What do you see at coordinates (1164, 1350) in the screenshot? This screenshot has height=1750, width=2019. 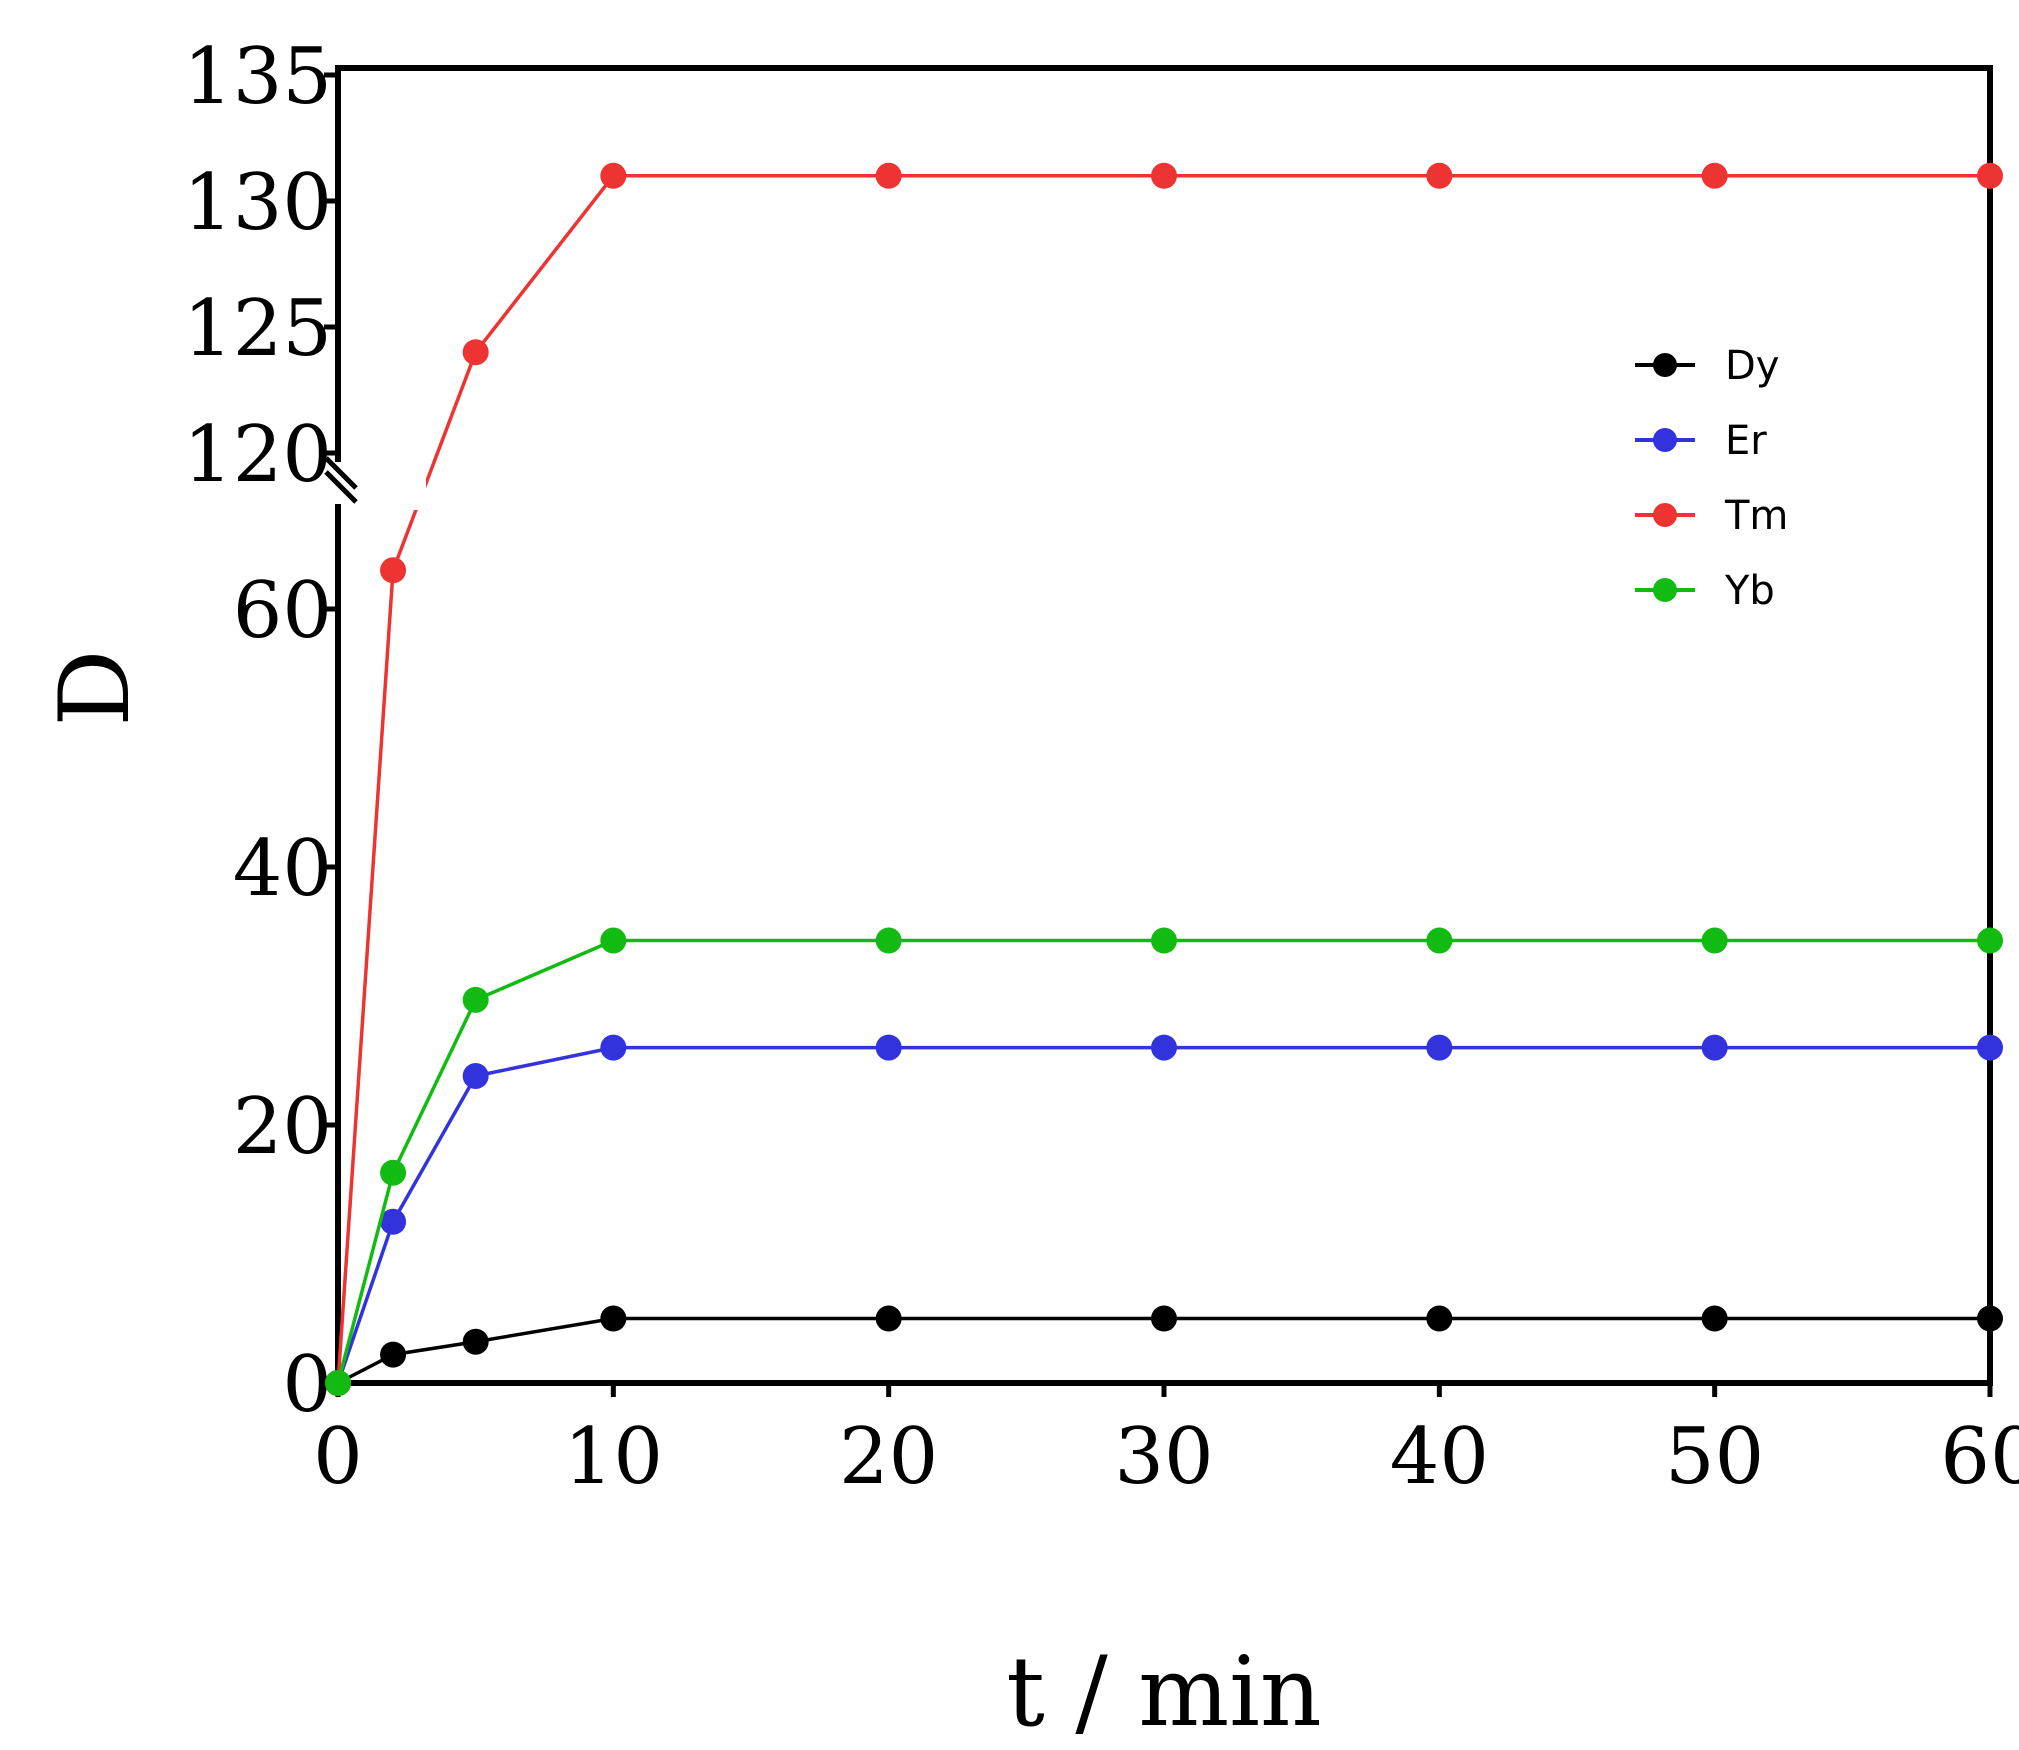 I see `series-dy` at bounding box center [1164, 1350].